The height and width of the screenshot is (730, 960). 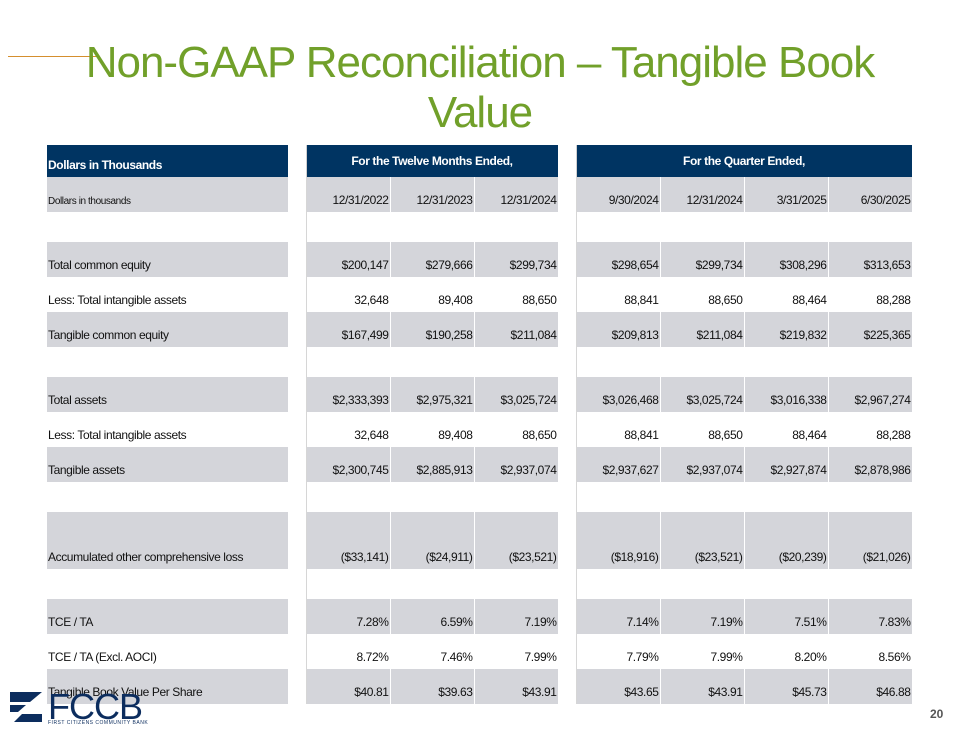 I want to click on row-label: Total common equity, so click(x=168, y=259).